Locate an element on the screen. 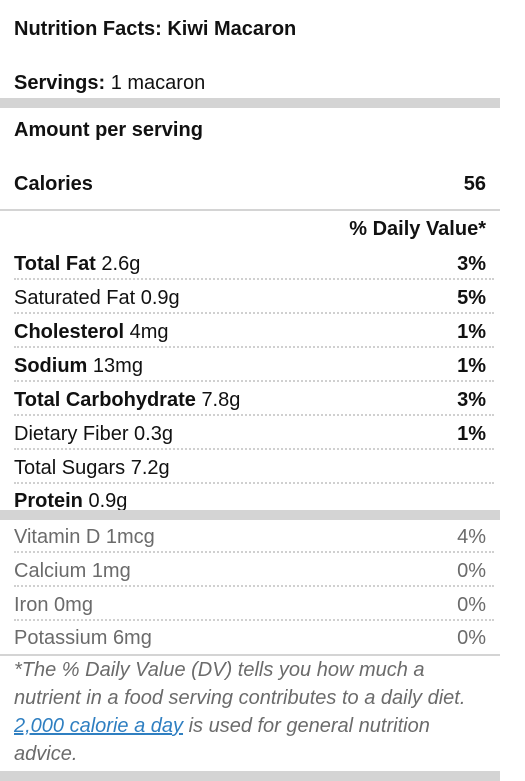 This screenshot has height=781, width=525. nutrient-row-protein: Protein 0.9g is located at coordinates (250, 500).